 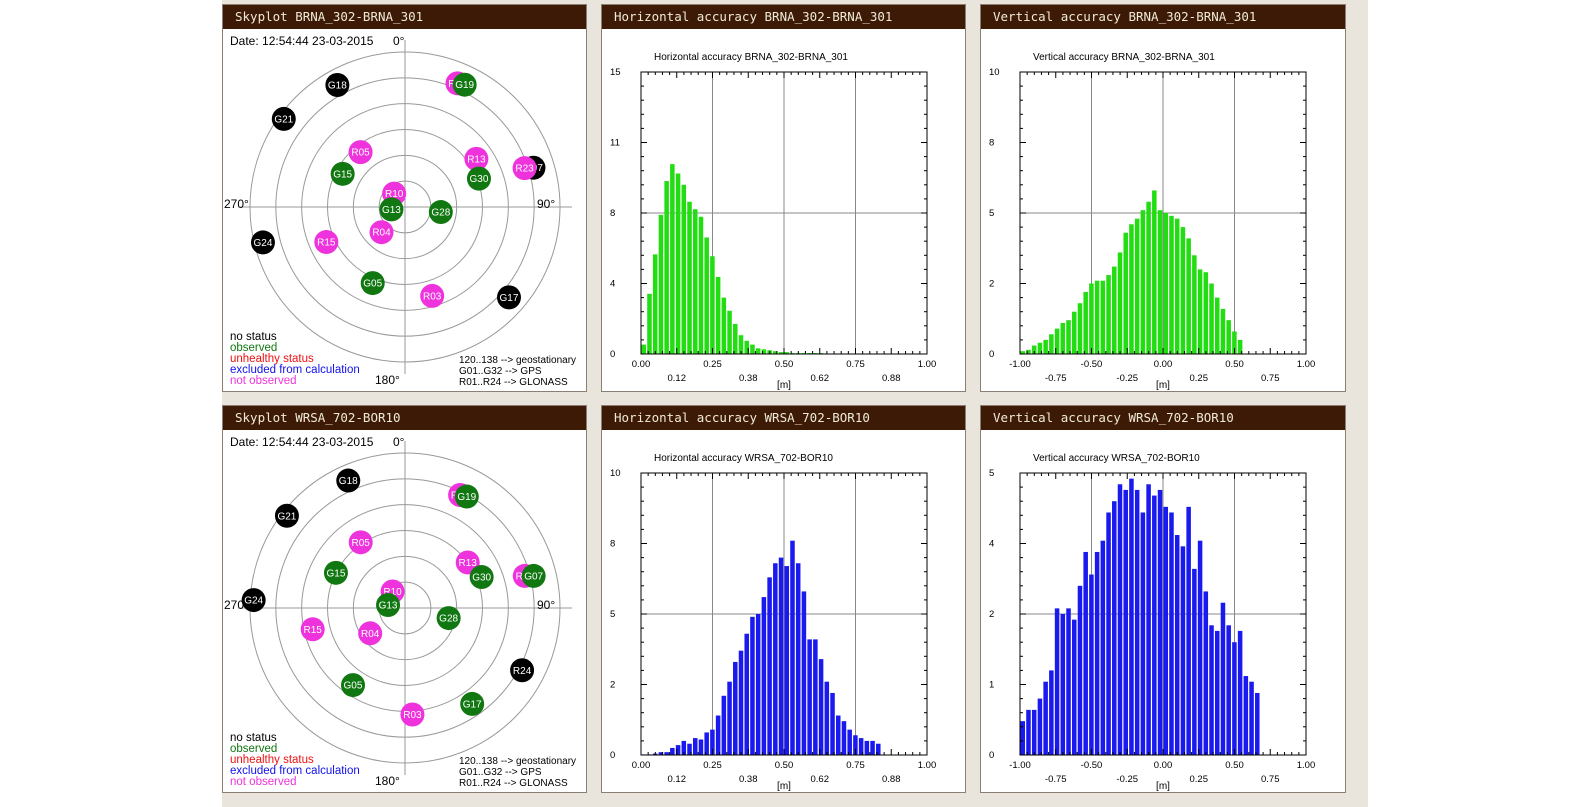 I want to click on x-tick-label: 0.38, so click(x=748, y=378).